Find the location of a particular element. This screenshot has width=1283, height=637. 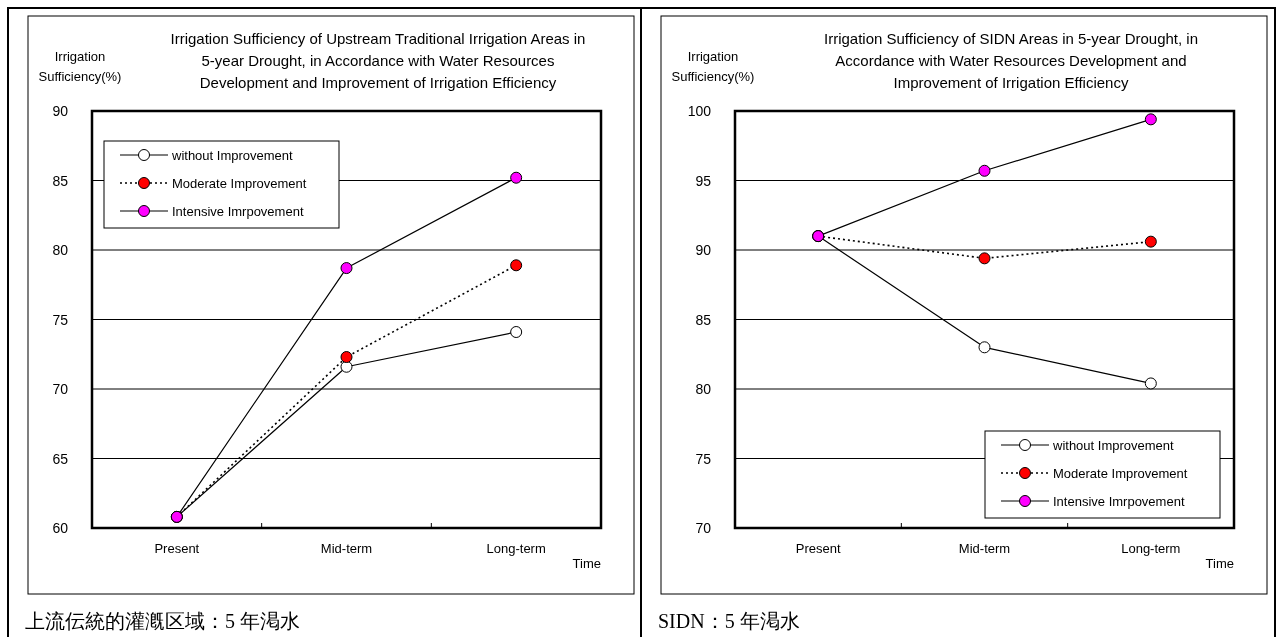

chart-title: Irrigation Sufficiency of Upstream Traditional Irrigation Areas in 5-year Drought, in Accordance with Water Resources Development and Improvement of Irrigation Efficiency is located at coordinates (378, 60).